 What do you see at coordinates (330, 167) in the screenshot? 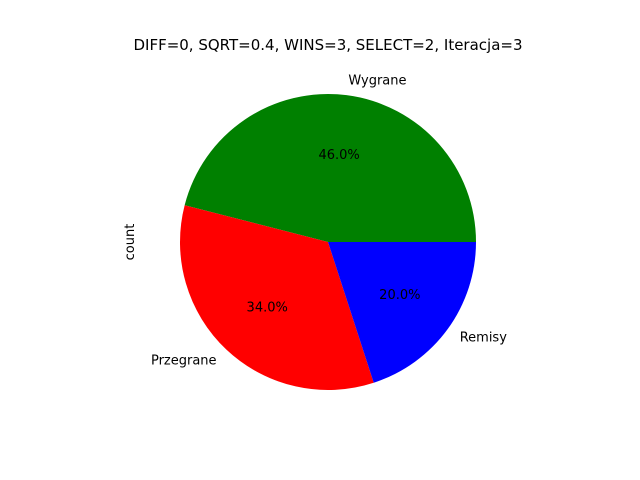
I see `pie-slice-wygrane` at bounding box center [330, 167].